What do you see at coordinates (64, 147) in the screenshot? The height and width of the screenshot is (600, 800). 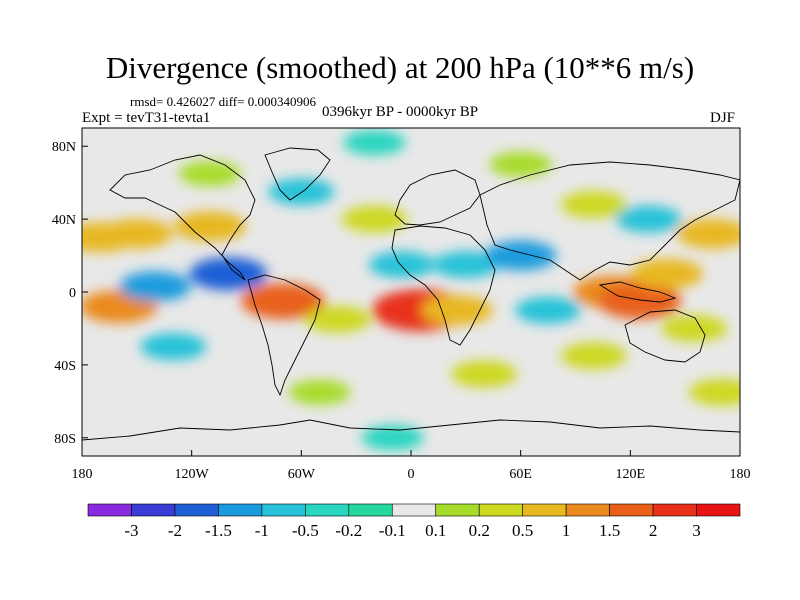 I see `y-tick-label: 80N` at bounding box center [64, 147].